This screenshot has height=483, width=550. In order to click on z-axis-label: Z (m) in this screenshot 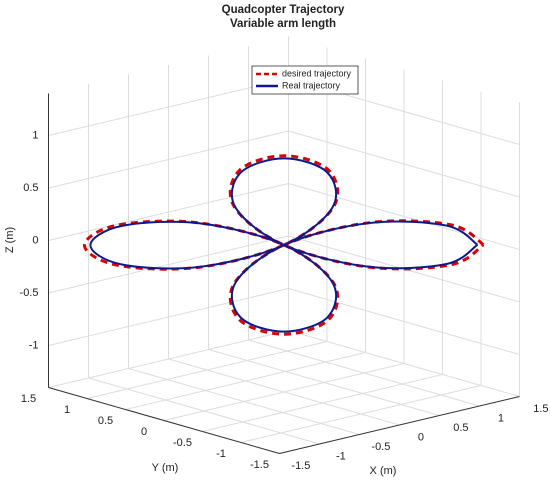, I will do `click(10, 240)`.